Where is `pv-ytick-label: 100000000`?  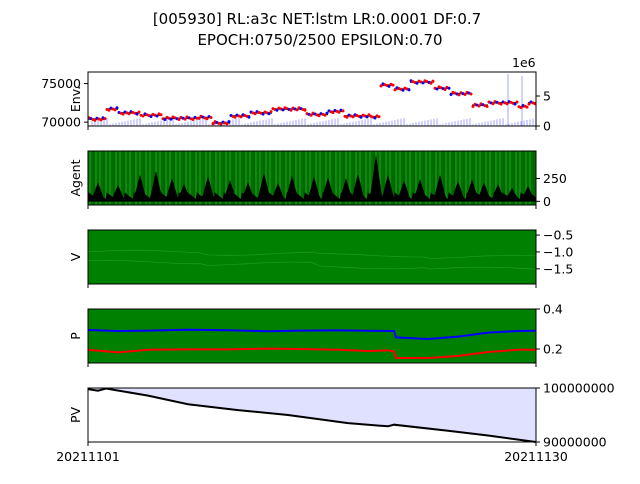
pv-ytick-label: 100000000 is located at coordinates (579, 388).